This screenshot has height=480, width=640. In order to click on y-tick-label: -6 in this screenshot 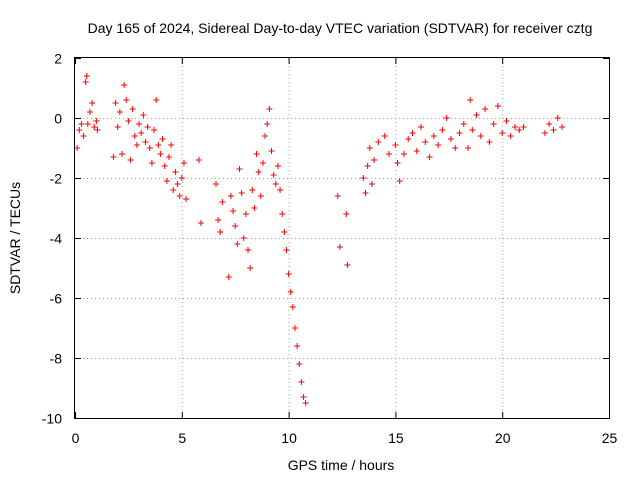, I will do `click(56, 299)`.